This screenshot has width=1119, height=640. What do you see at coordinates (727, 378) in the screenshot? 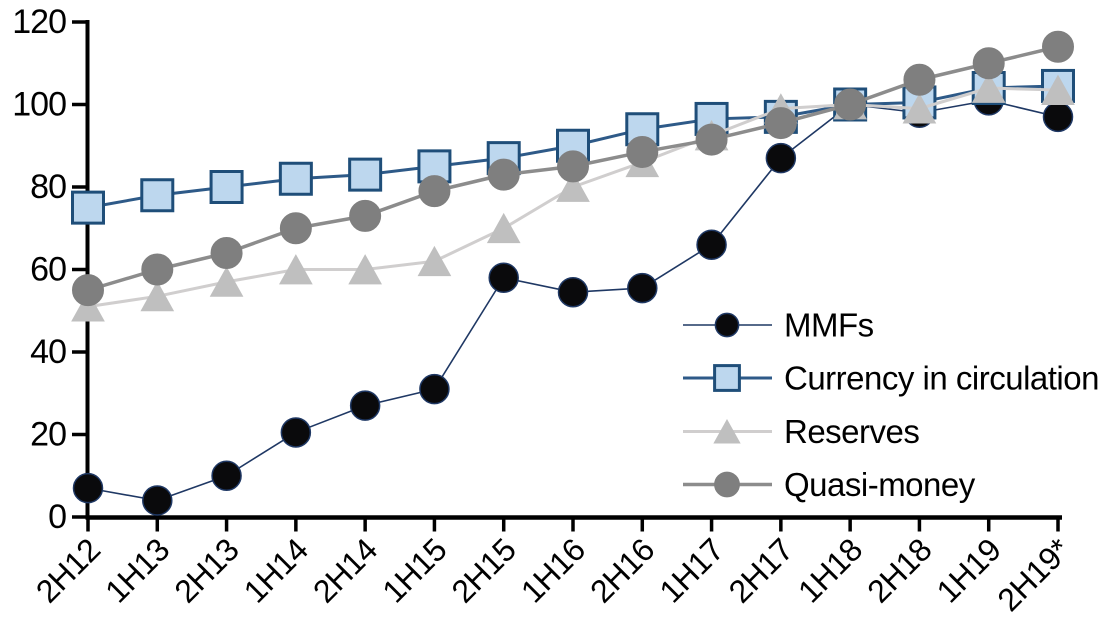
I see `series-marker-legend-currency-in-circulation` at bounding box center [727, 378].